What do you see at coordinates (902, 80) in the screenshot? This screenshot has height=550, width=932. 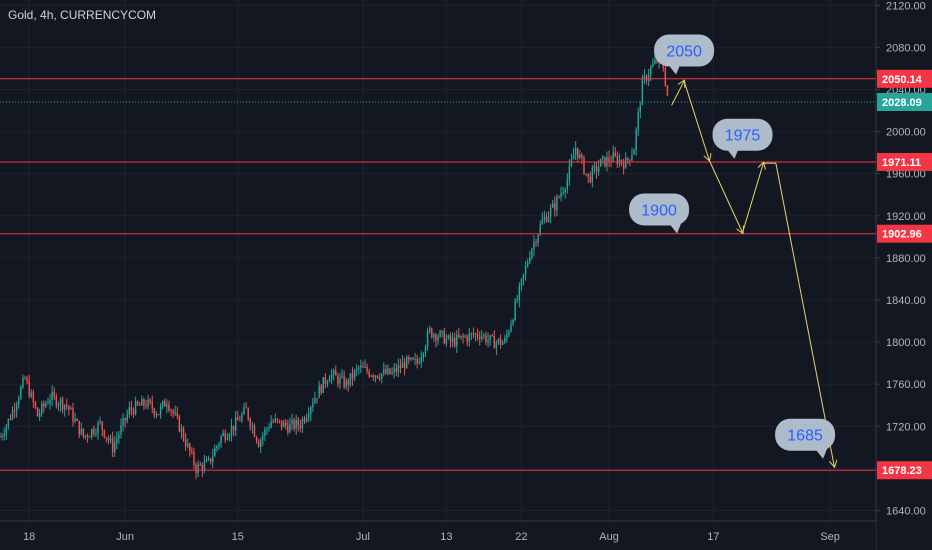 I see `level-axis-label: 2050.14` at bounding box center [902, 80].